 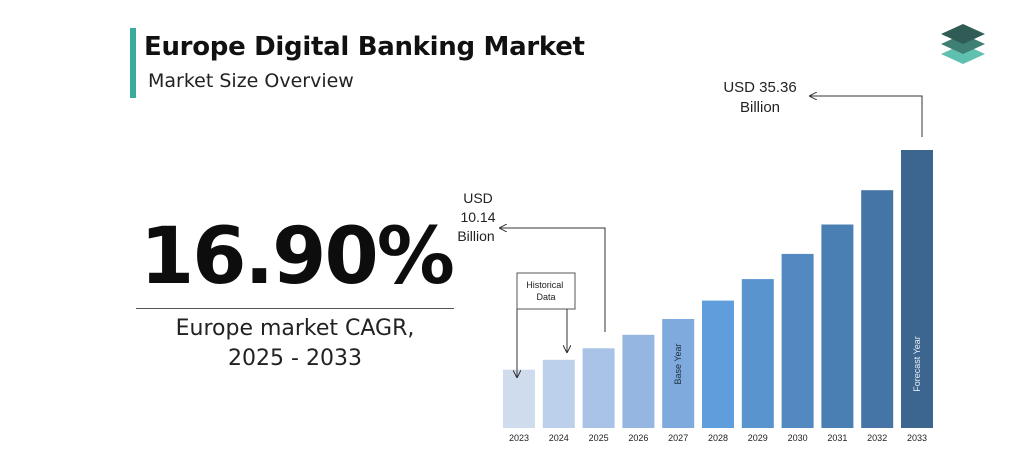 What do you see at coordinates (718, 364) in the screenshot?
I see `bar-2028` at bounding box center [718, 364].